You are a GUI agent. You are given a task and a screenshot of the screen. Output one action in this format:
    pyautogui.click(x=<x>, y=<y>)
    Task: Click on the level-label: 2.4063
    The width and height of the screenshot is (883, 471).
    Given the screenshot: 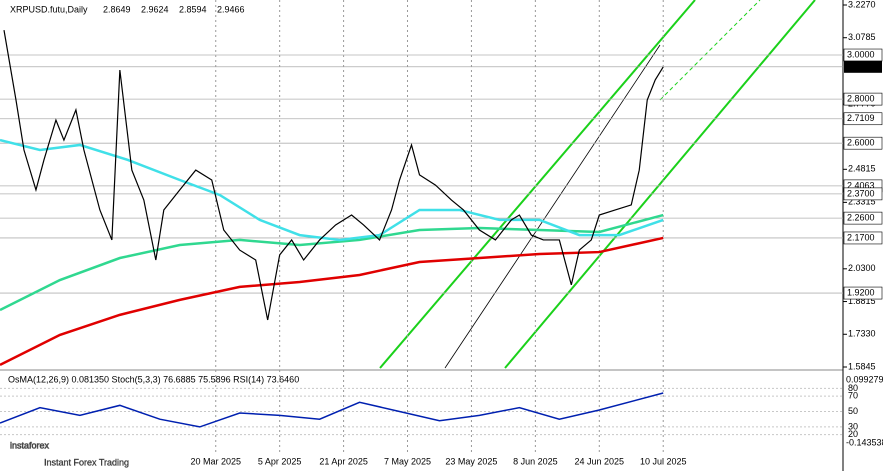 What is the action you would take?
    pyautogui.click(x=861, y=185)
    